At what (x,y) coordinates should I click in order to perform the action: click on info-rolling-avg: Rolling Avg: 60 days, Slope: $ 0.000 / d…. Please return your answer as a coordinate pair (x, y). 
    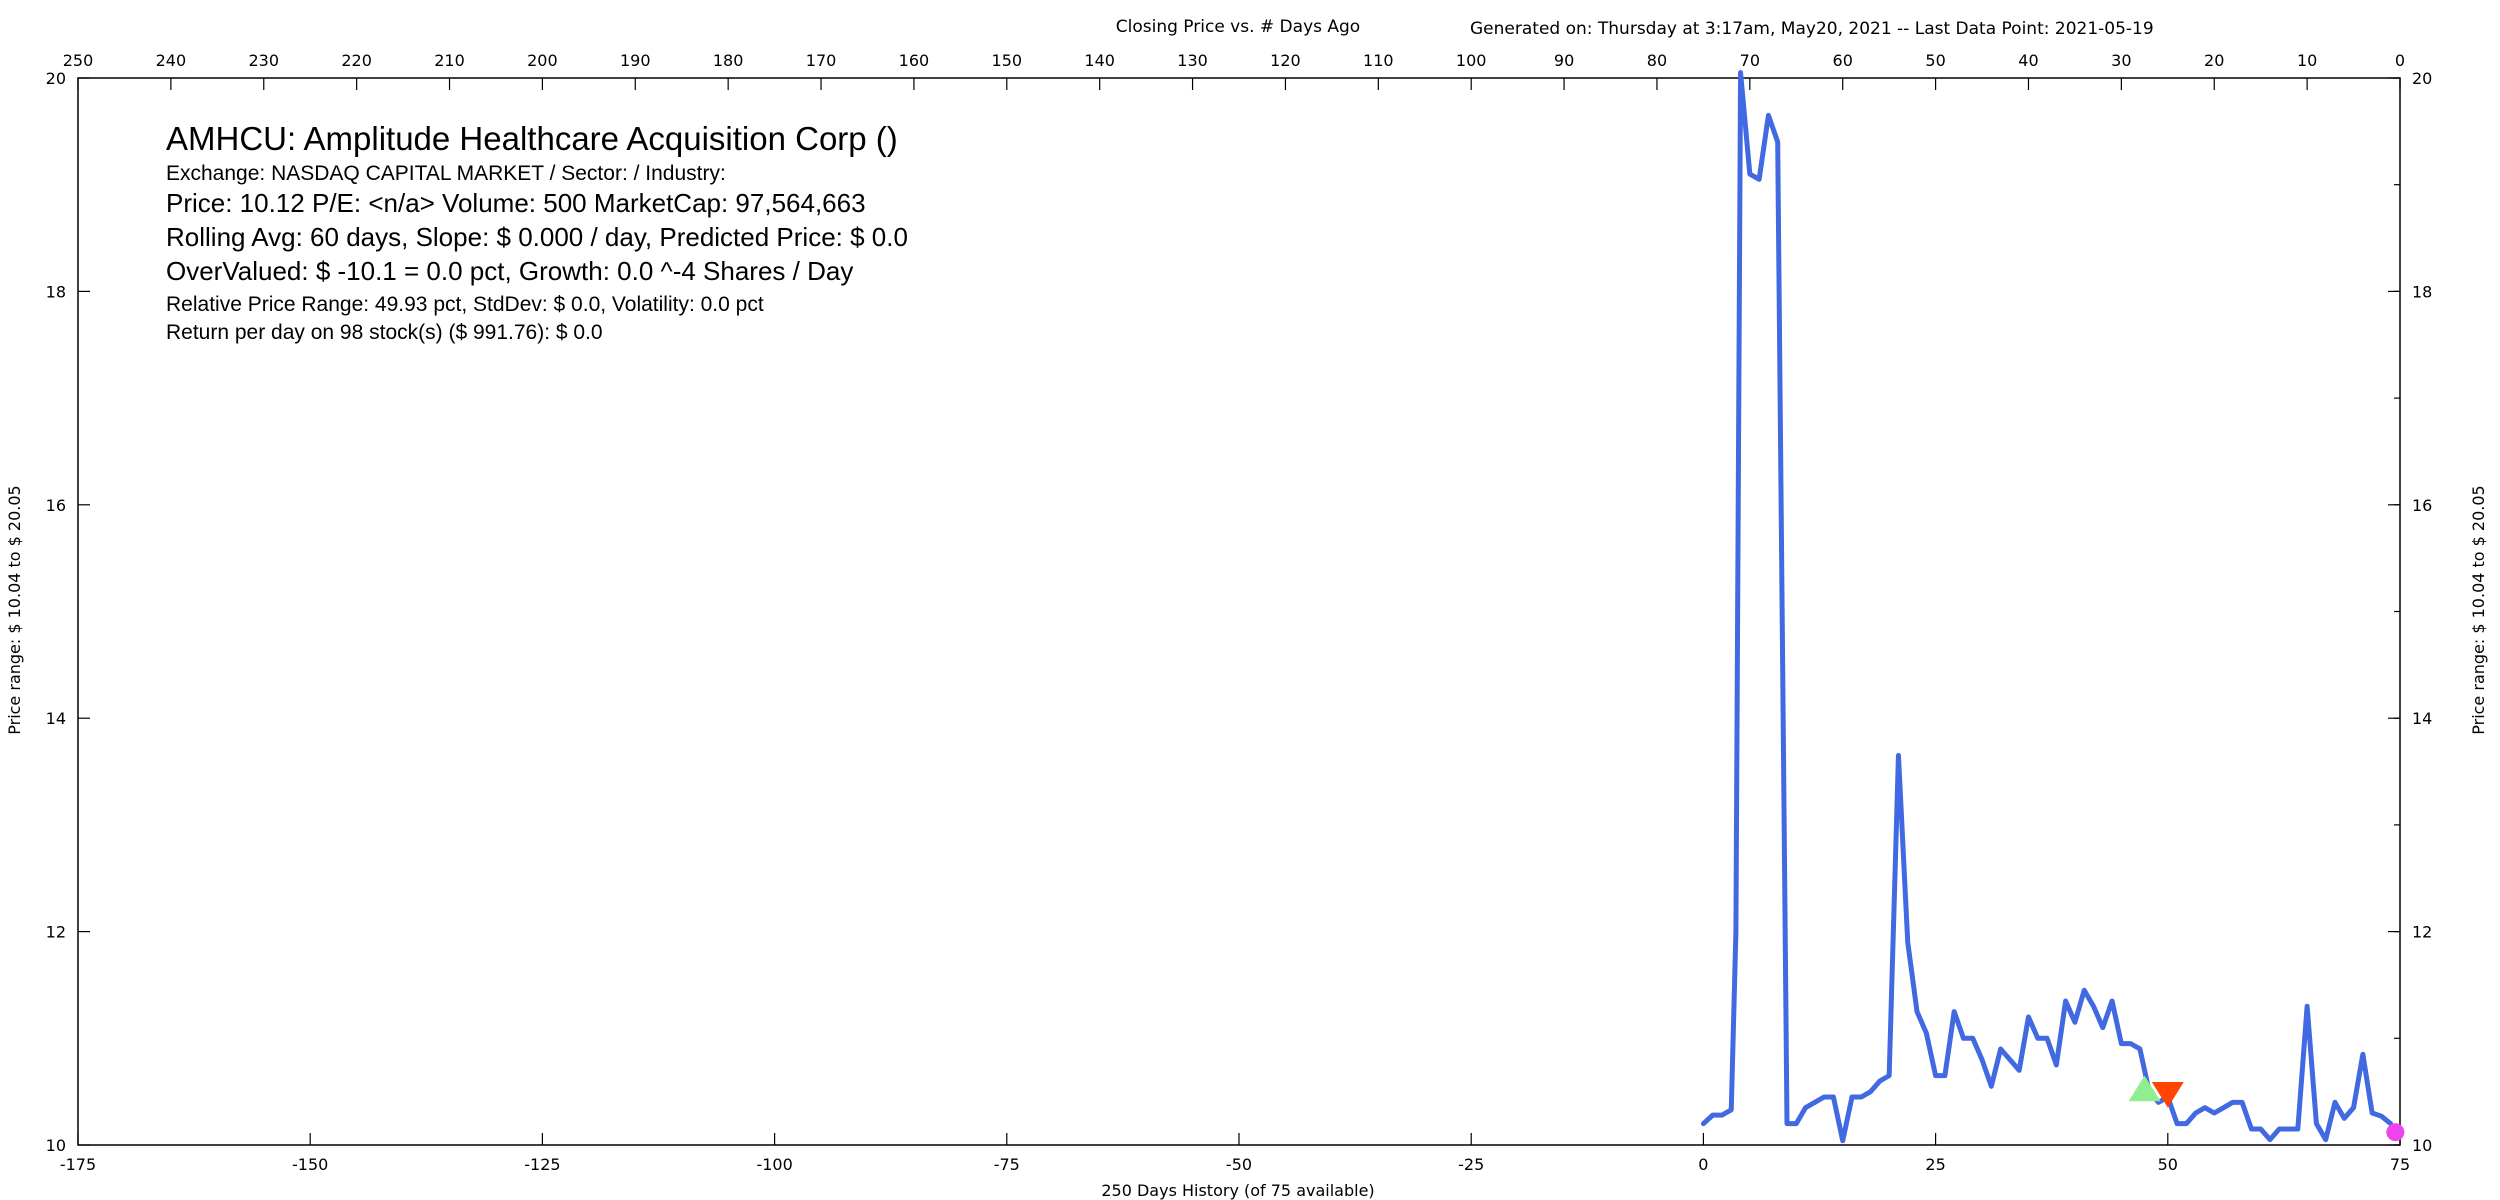
    Looking at the image, I should click on (537, 237).